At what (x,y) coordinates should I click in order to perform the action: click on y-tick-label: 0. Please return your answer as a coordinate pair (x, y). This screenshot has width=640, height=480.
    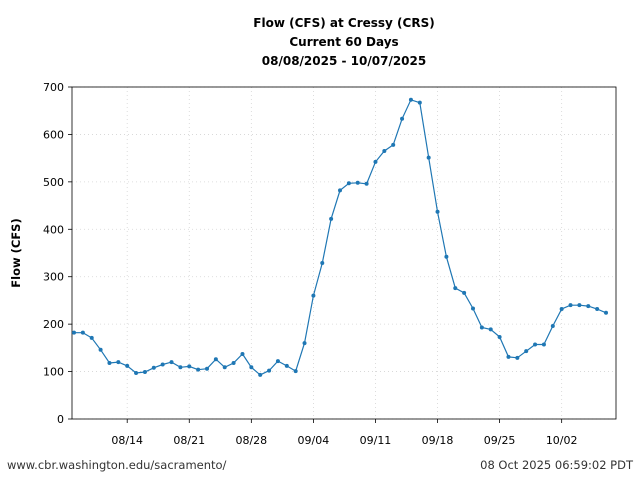
    Looking at the image, I should click on (60, 419).